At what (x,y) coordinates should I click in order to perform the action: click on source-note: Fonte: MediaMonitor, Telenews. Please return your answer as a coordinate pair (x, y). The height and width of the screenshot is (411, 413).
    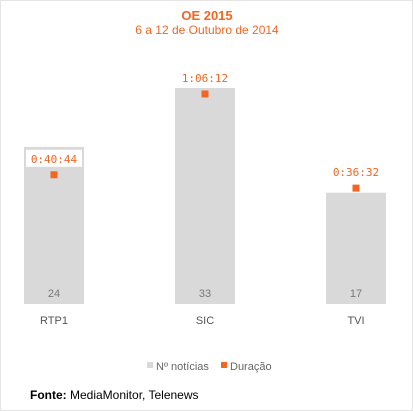
    Looking at the image, I should click on (114, 395).